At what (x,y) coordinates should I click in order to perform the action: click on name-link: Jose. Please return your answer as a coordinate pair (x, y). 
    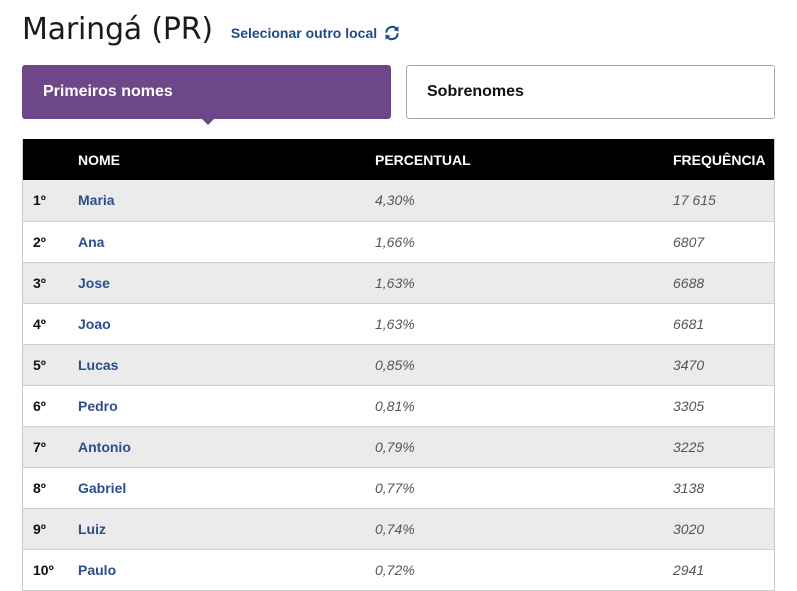
    Looking at the image, I should click on (94, 282).